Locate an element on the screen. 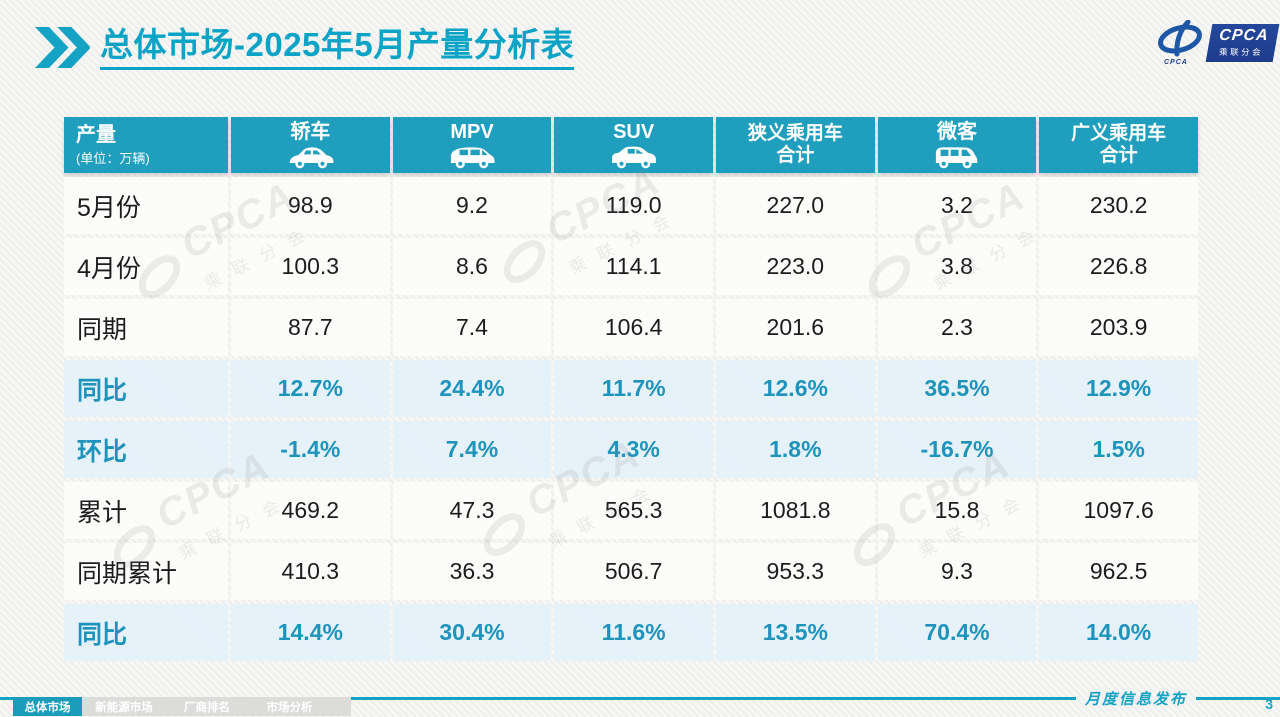  column-label: MPV is located at coordinates (472, 131).